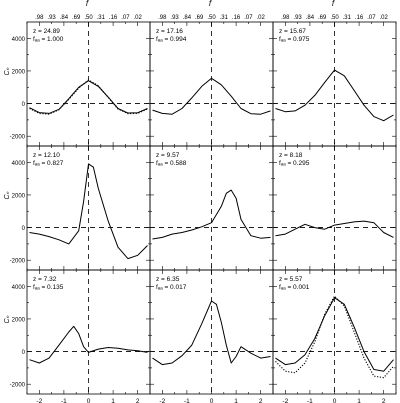  Describe the element at coordinates (168, 279) in the screenshot. I see `panel-annotation: z = 6.35` at that location.